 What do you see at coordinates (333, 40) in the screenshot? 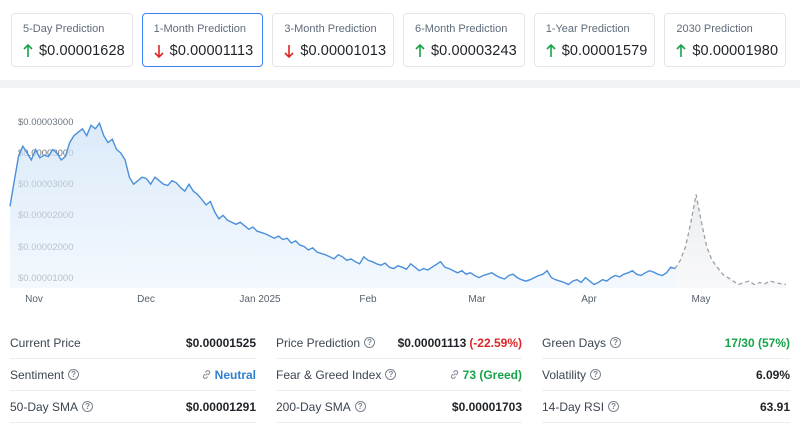
I see `prediction-card-3-month: 3-Month Prediction $0.00001013` at bounding box center [333, 40].